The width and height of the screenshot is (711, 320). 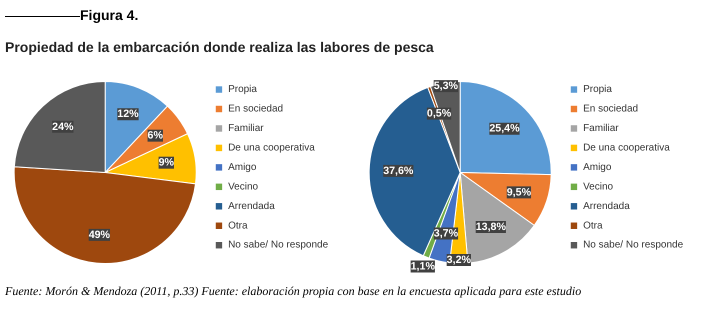 I want to click on chart-title: Figura 4., so click(x=109, y=15).